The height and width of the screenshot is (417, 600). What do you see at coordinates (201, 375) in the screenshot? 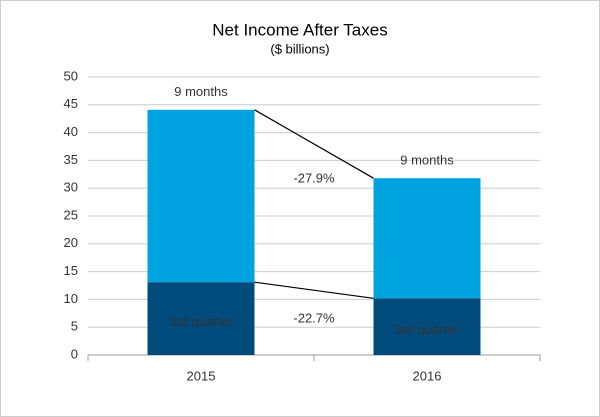
I see `x-tick-label: 2015` at bounding box center [201, 375].